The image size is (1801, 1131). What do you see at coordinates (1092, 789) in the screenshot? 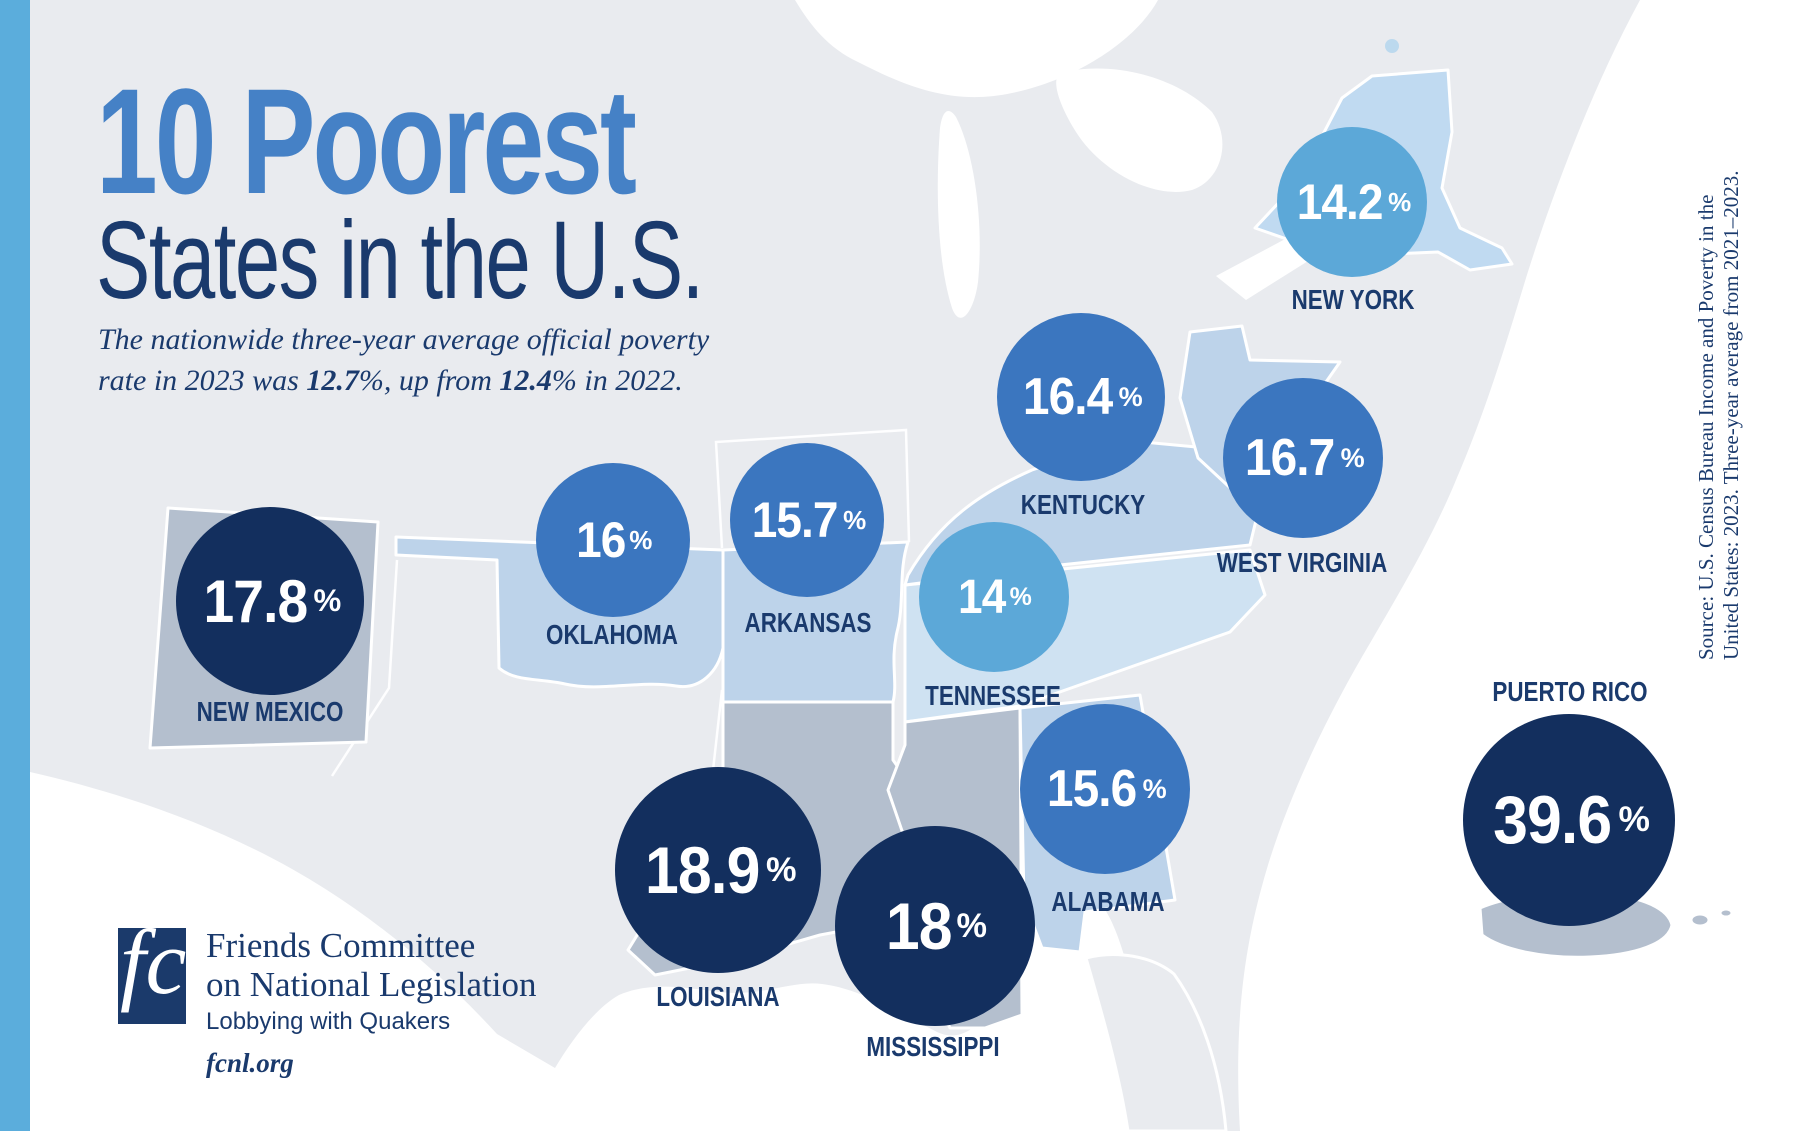
I see `value-alabama: 15.6` at bounding box center [1092, 789].